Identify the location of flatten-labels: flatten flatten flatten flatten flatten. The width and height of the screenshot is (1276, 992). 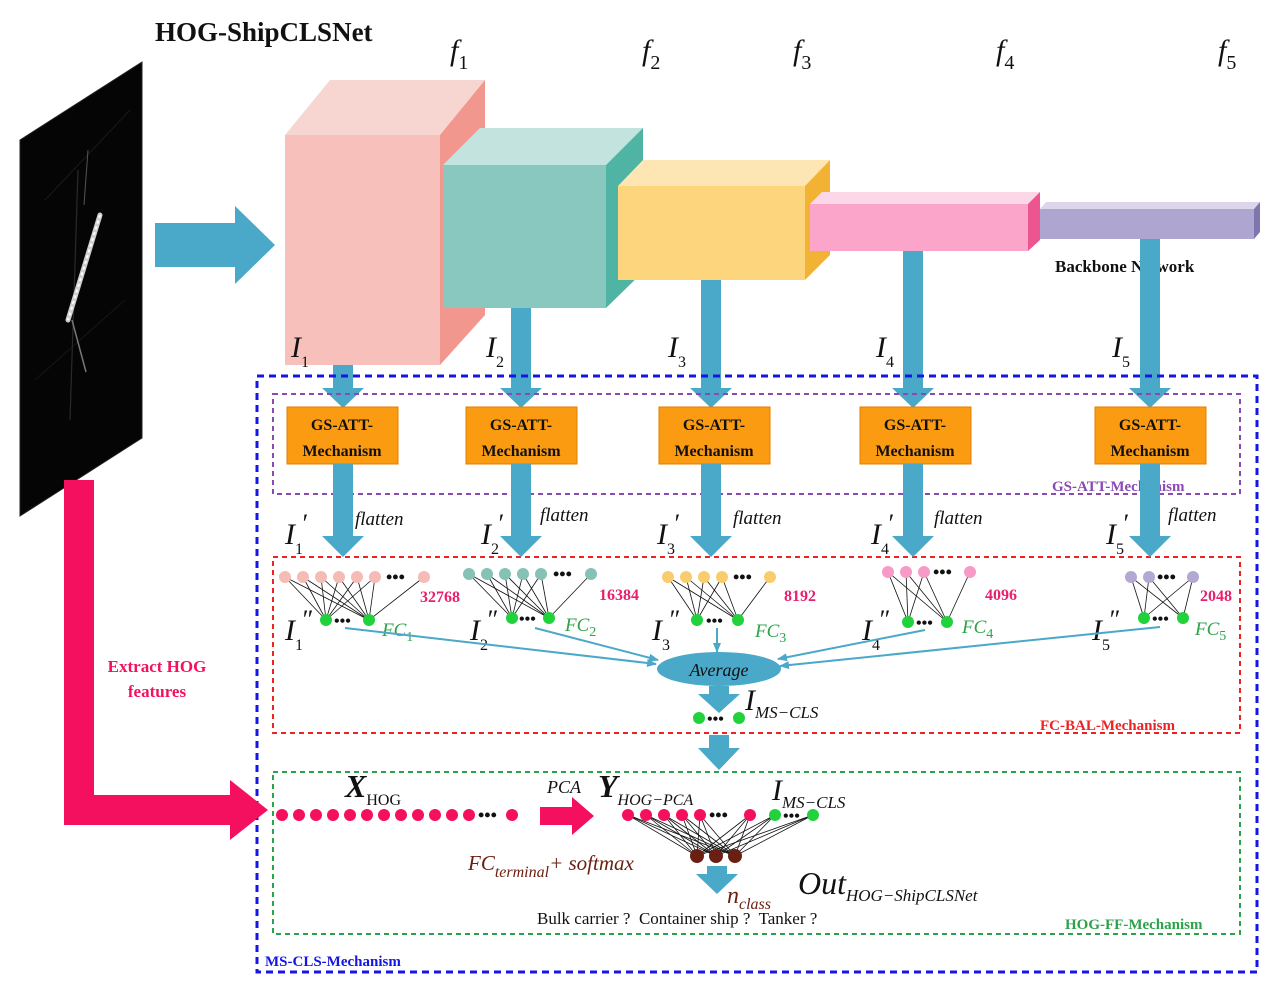
(786, 517).